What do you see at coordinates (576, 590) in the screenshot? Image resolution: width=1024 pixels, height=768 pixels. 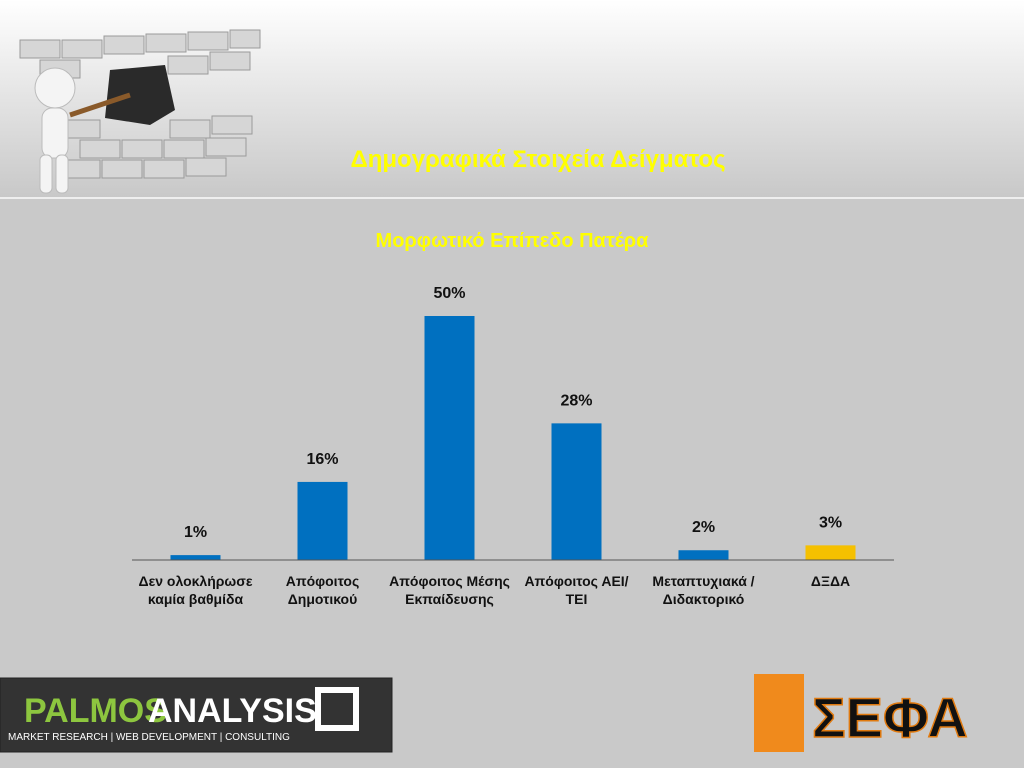 I see `x-tick-label: Απόφοιτος ΑΕΙ/ΤΕΙ` at bounding box center [576, 590].